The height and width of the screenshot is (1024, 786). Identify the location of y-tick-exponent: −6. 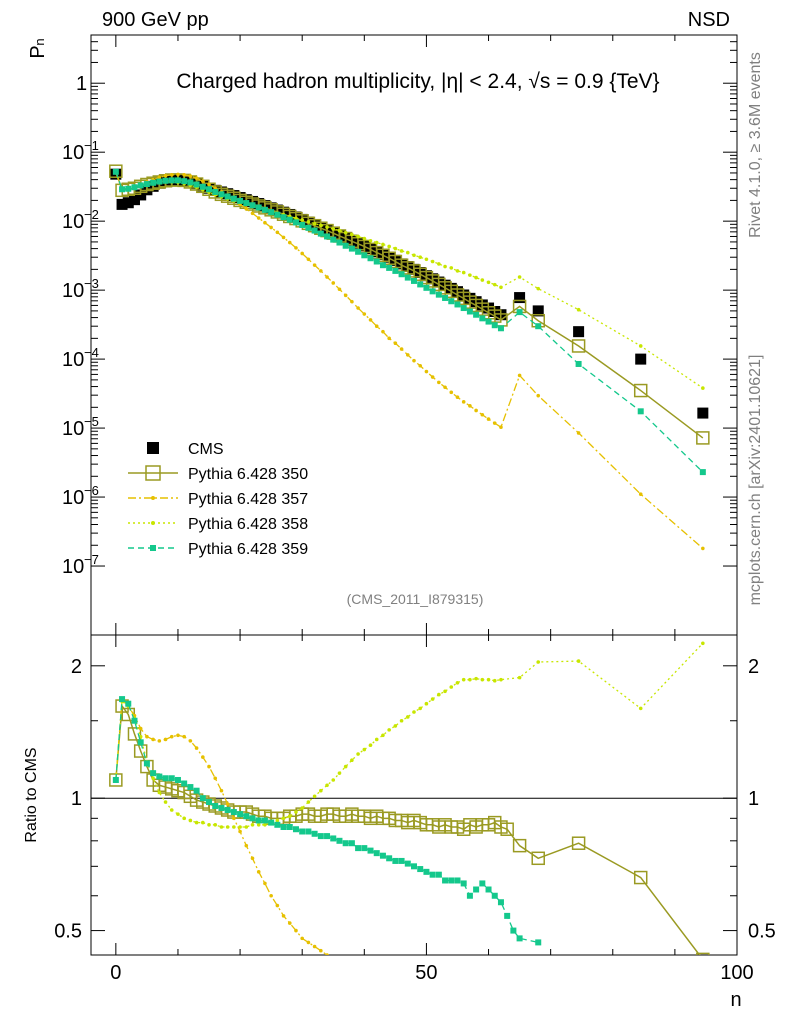
(91, 490).